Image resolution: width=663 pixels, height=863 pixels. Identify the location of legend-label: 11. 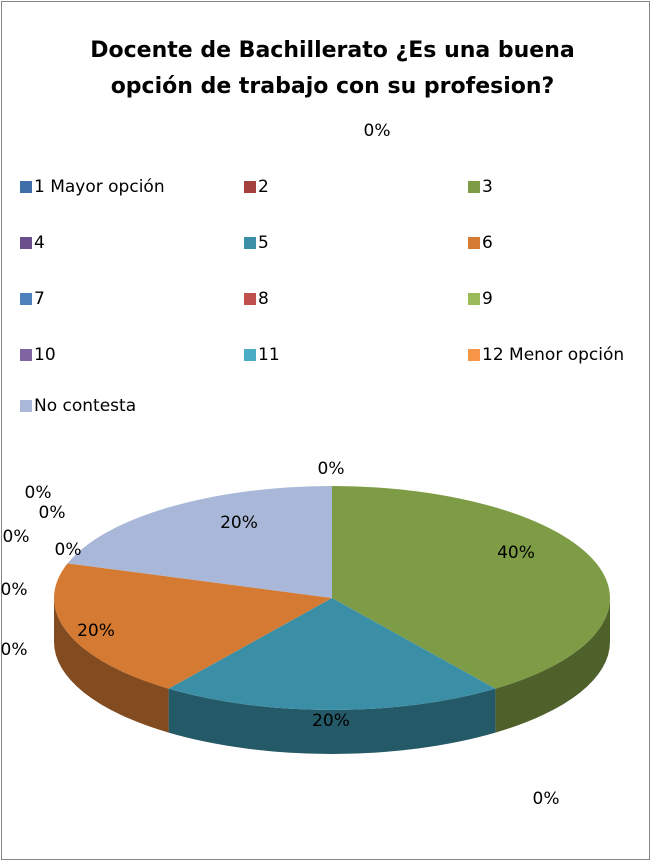
(269, 355).